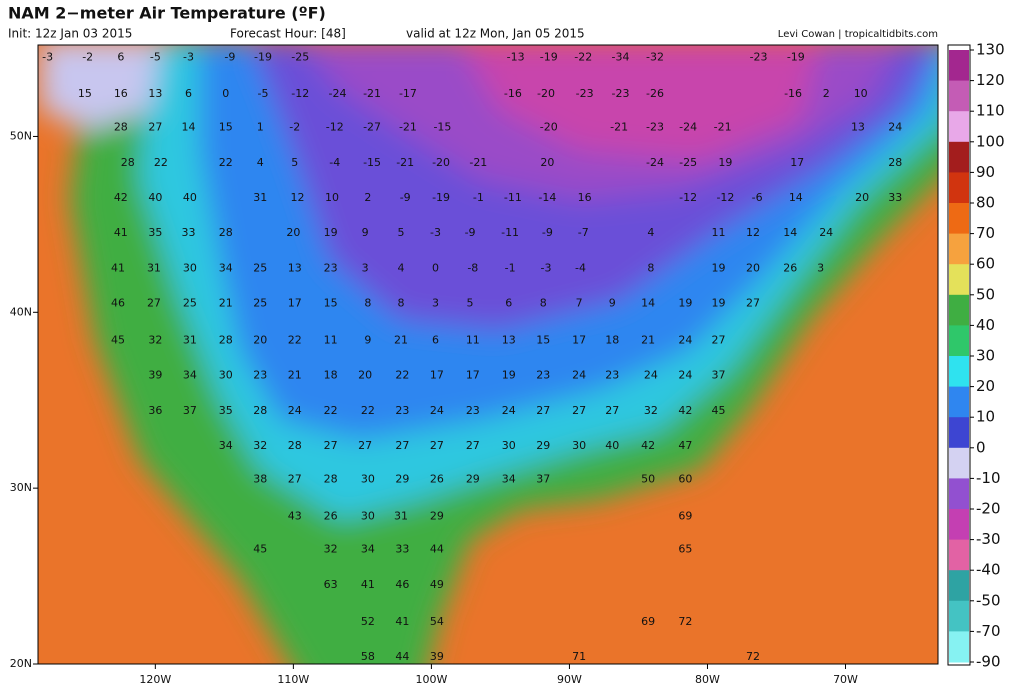 Image resolution: width=1024 pixels, height=696 pixels. I want to click on station-value: 43, so click(295, 515).